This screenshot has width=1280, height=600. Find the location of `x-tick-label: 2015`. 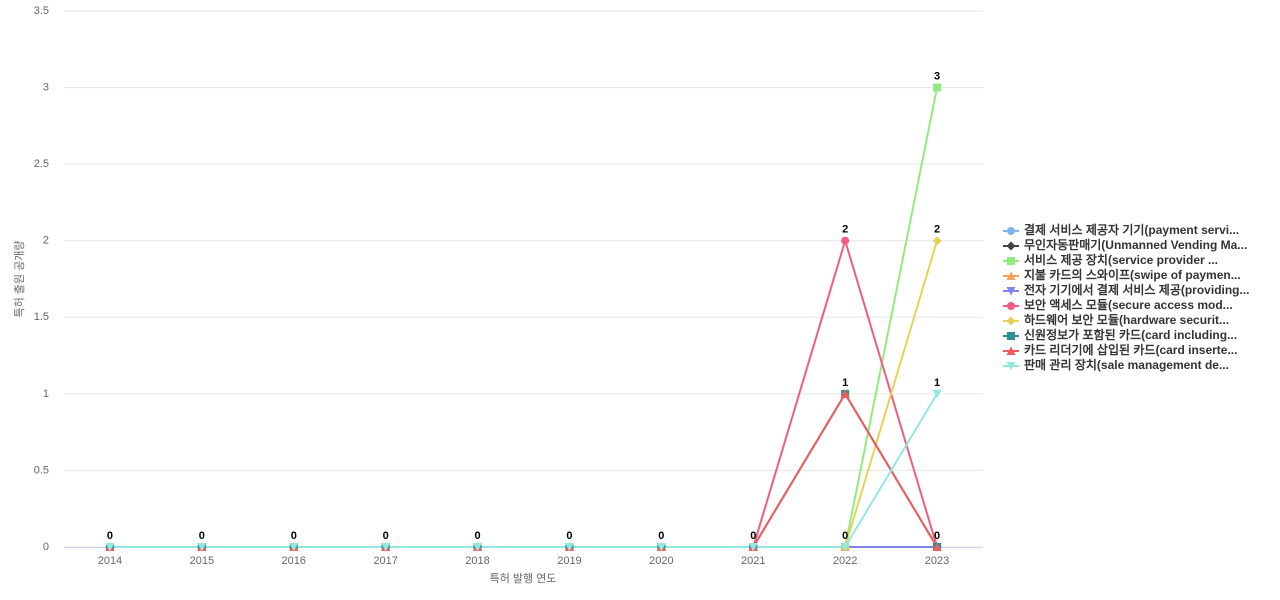

x-tick-label: 2015 is located at coordinates (202, 561).